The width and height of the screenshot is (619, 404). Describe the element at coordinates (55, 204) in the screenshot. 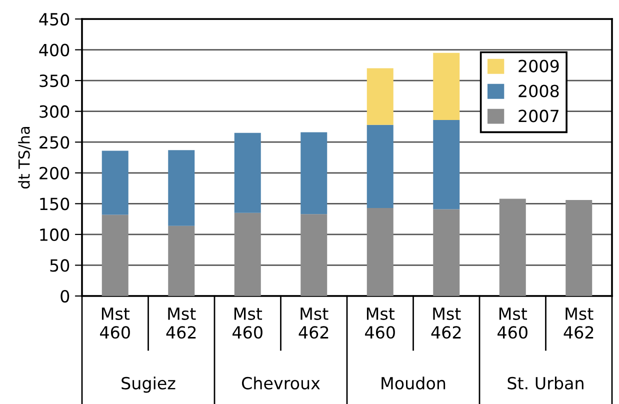

I see `y-tick-label: 150` at that location.